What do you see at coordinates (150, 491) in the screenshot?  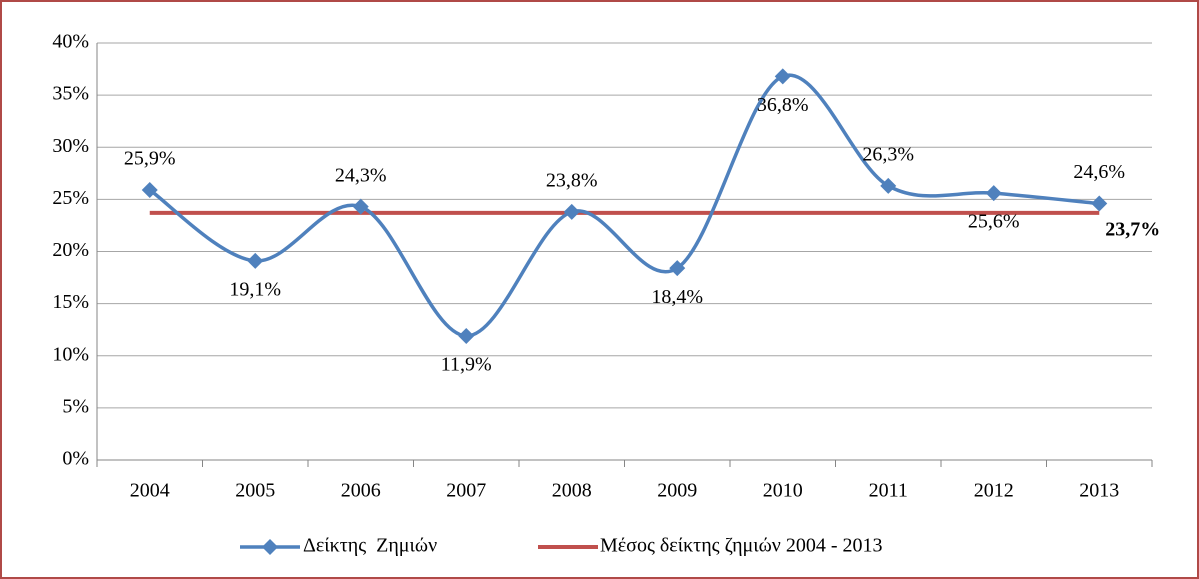 I see `x-tick-label: 2004` at bounding box center [150, 491].